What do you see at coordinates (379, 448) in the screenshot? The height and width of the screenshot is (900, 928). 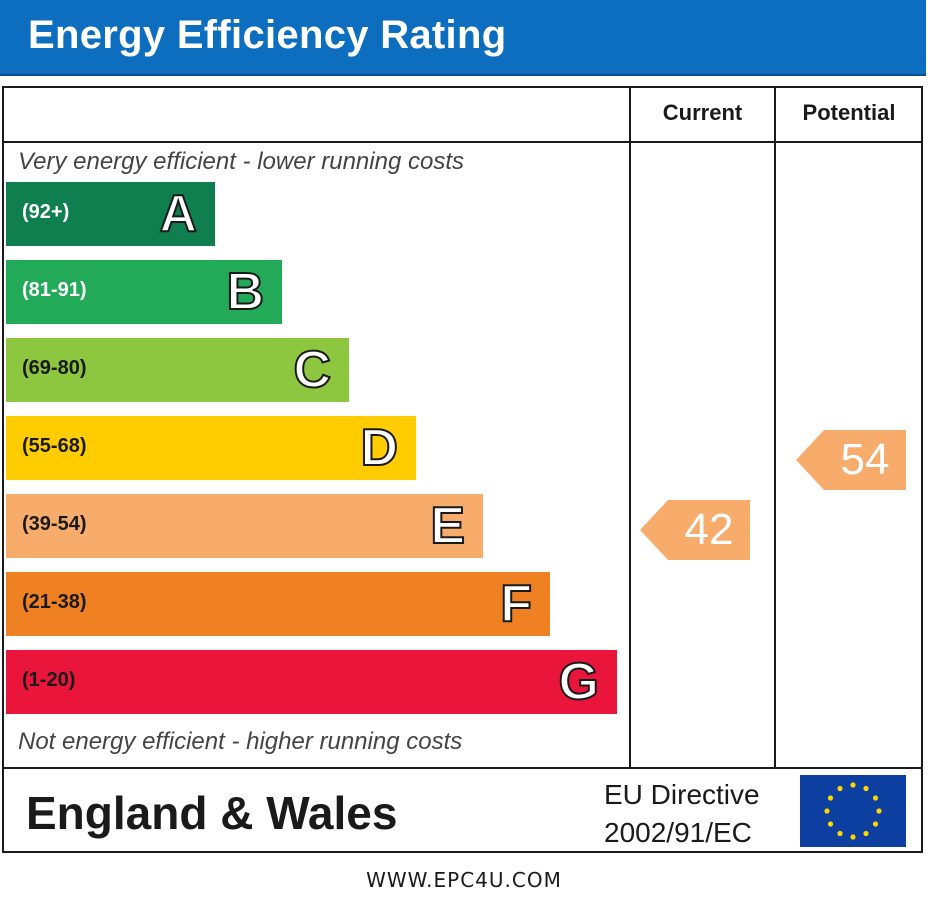 I see `band-letter-label: D` at bounding box center [379, 448].